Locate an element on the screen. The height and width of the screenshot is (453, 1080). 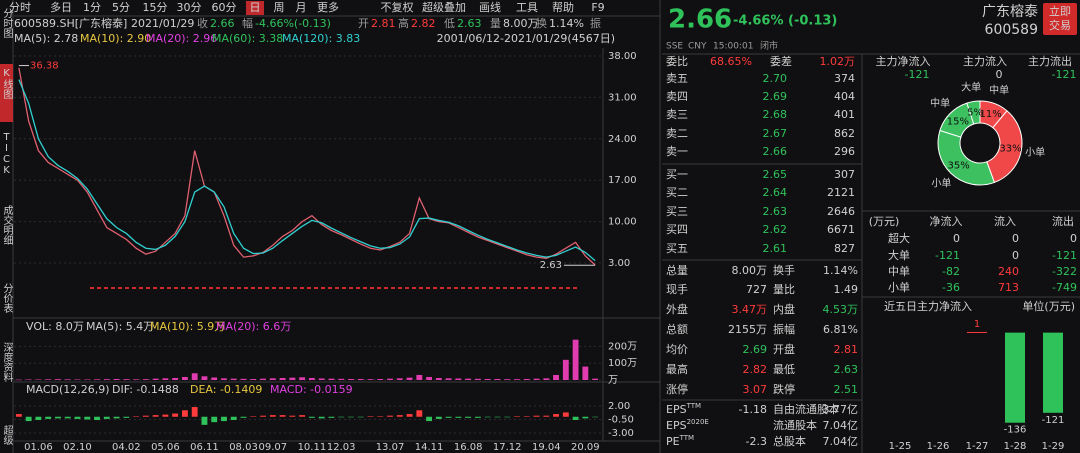
market-meta: CNY is located at coordinates (697, 47).